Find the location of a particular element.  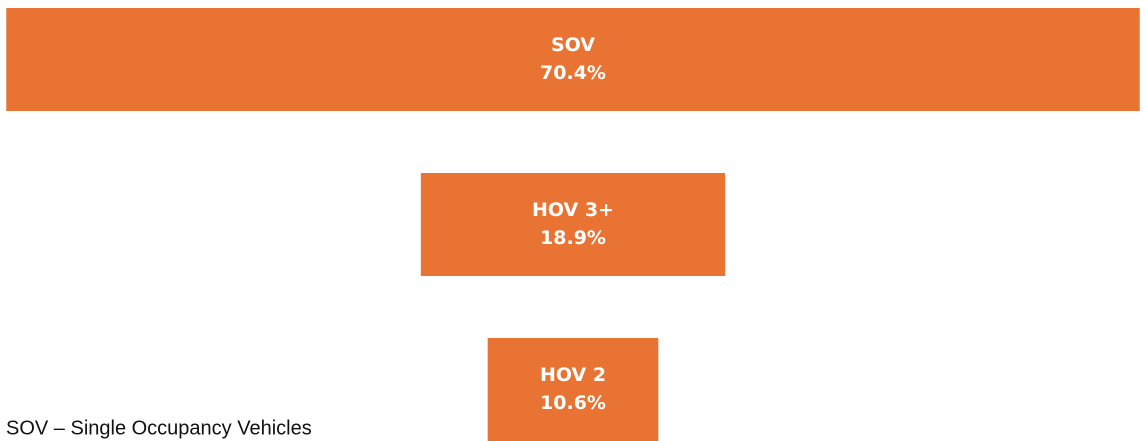

value-label: 10.6% is located at coordinates (573, 403).